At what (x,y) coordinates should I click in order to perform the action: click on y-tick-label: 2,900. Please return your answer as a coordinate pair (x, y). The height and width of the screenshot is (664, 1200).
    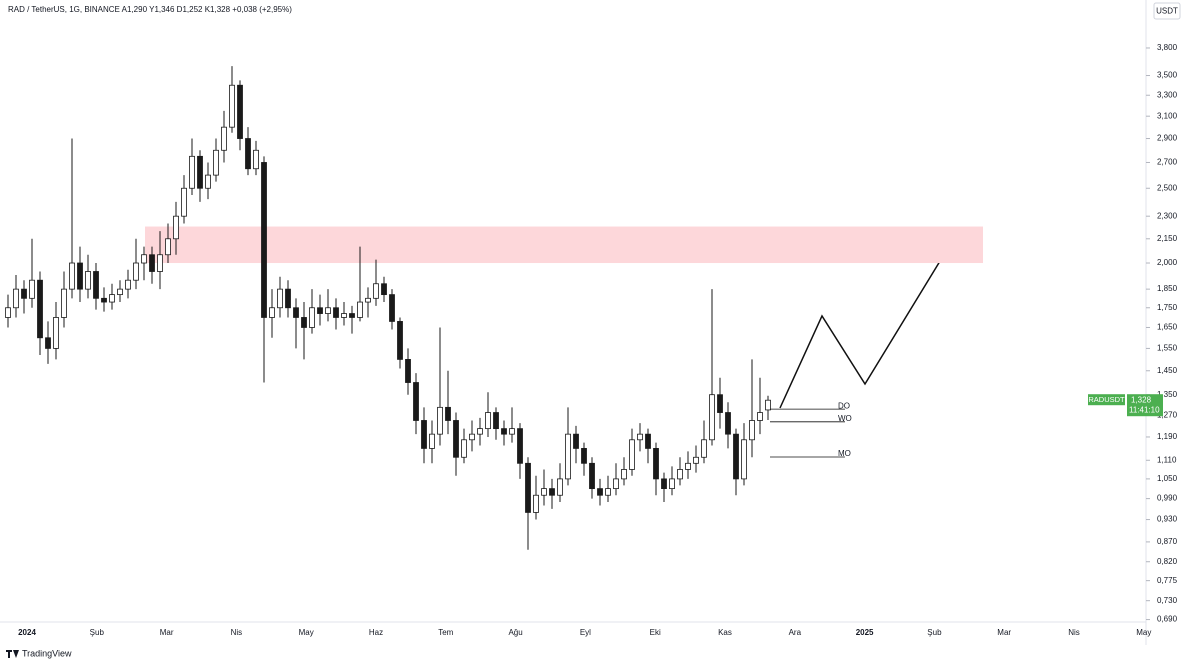
    Looking at the image, I should click on (1167, 138).